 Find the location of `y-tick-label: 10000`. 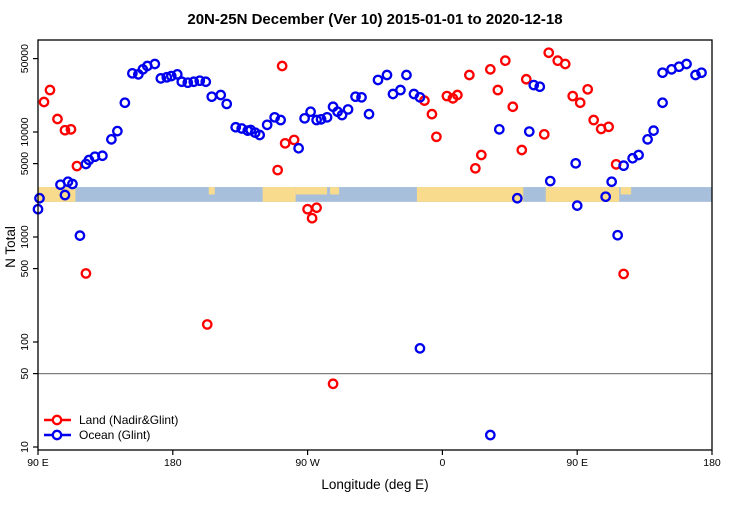

y-tick-label: 10000 is located at coordinates (25, 131).